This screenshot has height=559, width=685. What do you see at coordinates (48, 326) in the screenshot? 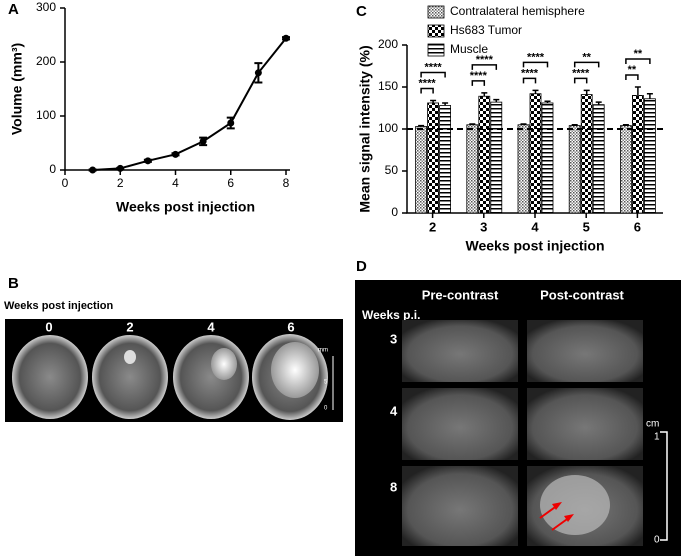
I see `week-label: 0` at bounding box center [48, 326].